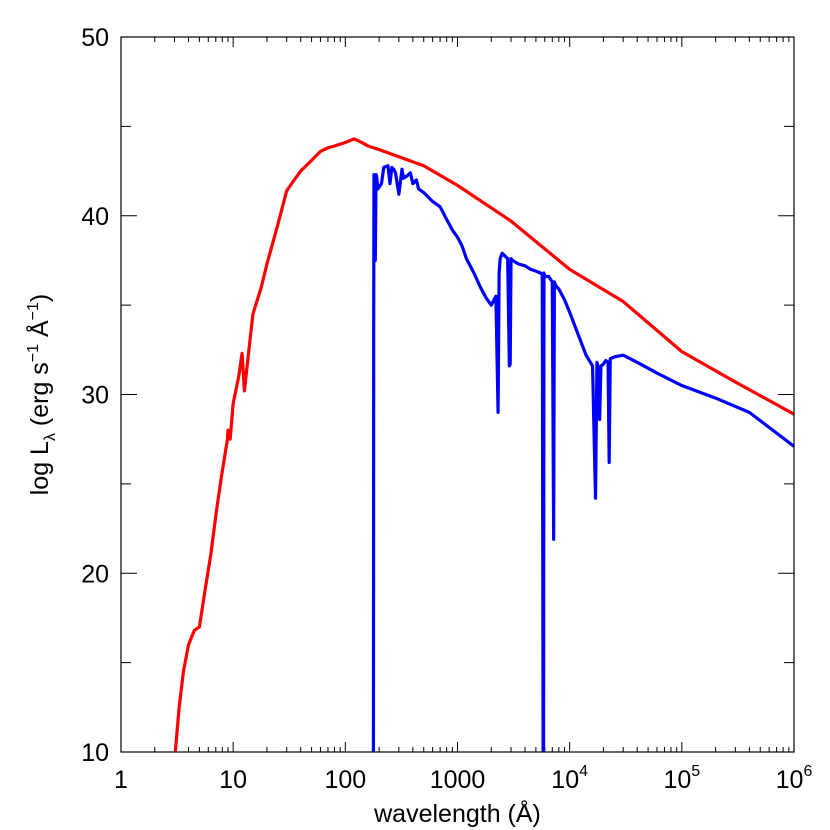 The image size is (830, 830). What do you see at coordinates (681, 778) in the screenshot?
I see `x-tick-label: 10⁵` at bounding box center [681, 778].